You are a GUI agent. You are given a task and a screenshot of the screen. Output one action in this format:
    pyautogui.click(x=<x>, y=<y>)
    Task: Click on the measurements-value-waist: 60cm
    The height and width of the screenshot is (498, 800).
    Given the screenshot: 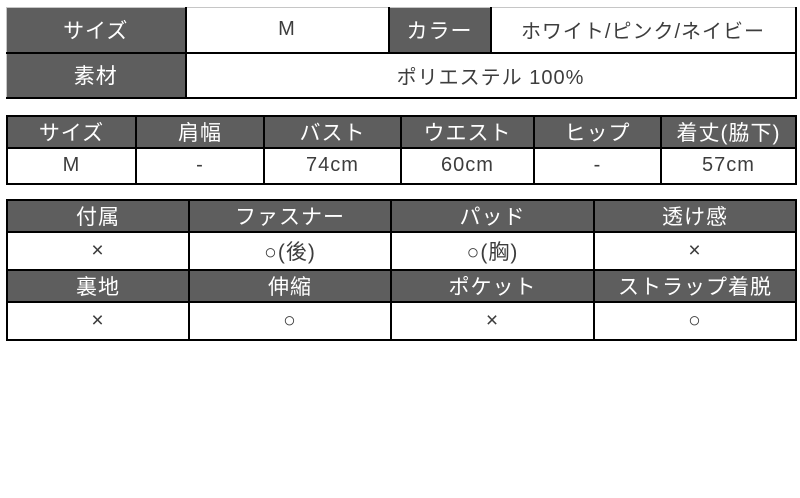 What is the action you would take?
    pyautogui.click(x=467, y=165)
    